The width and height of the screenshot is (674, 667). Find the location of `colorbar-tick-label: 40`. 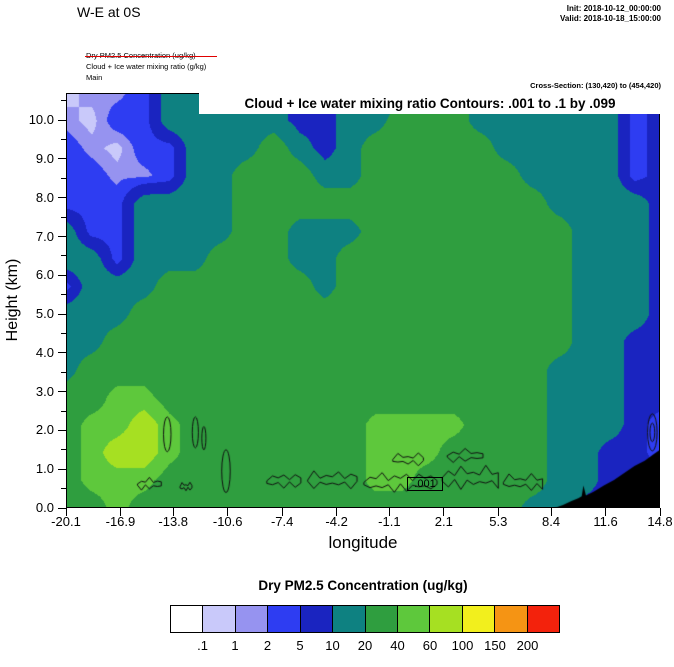

colorbar-tick-label: 40 is located at coordinates (397, 645).